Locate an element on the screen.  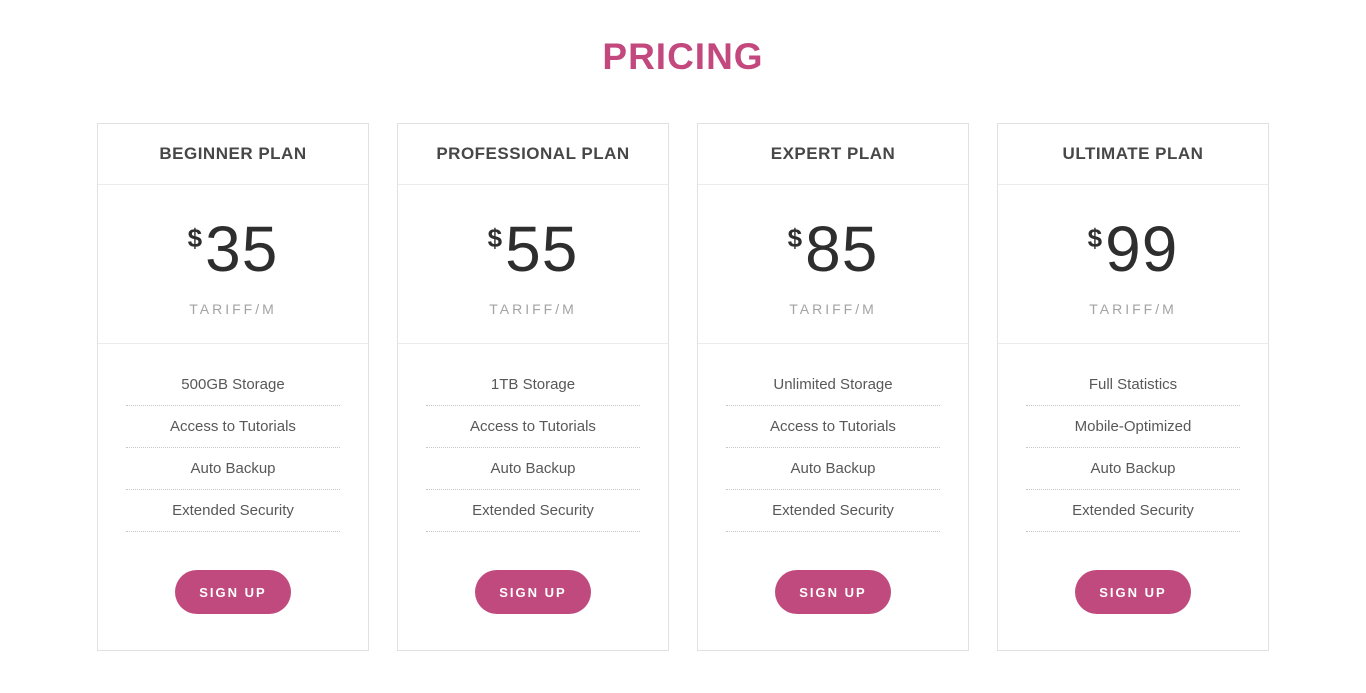
price-amount: 85 is located at coordinates (842, 249).